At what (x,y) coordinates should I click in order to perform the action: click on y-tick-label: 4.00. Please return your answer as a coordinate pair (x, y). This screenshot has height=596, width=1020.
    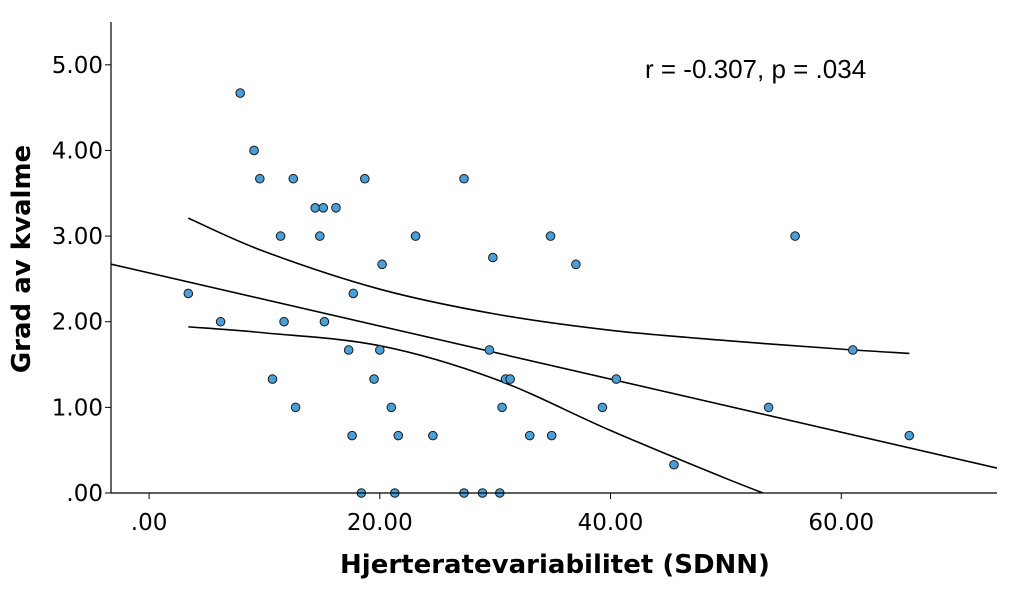
    Looking at the image, I should click on (77, 151).